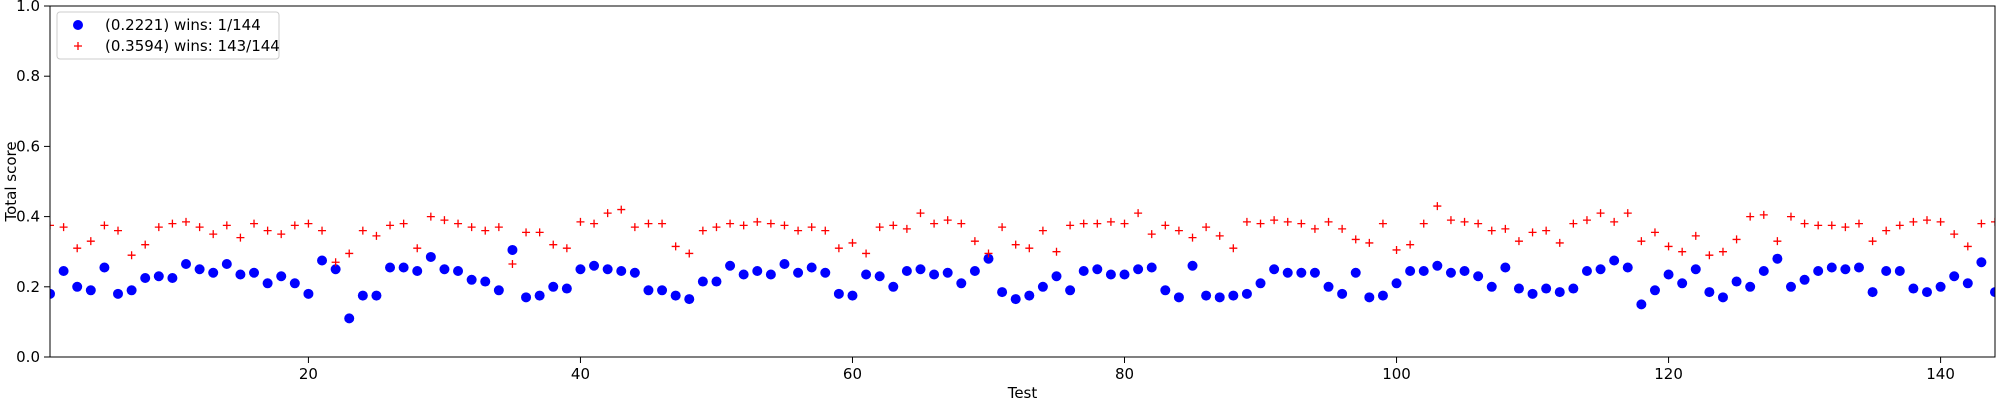 This screenshot has width=2000, height=400. What do you see at coordinates (580, 374) in the screenshot?
I see `x-tick-label: 40` at bounding box center [580, 374].